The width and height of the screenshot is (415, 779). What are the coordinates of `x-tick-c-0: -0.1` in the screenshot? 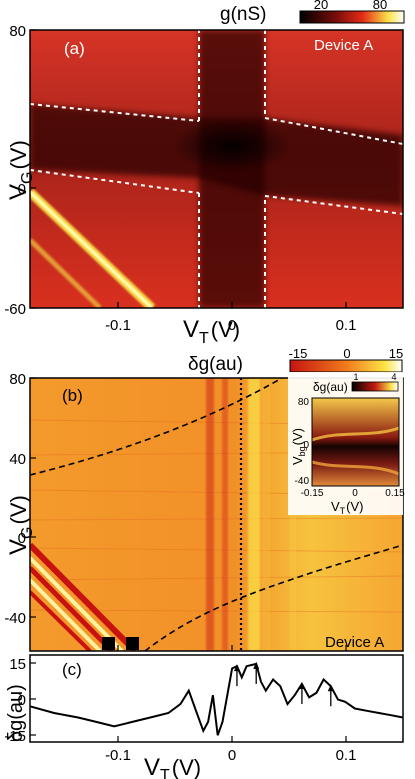 It's located at (118, 755).